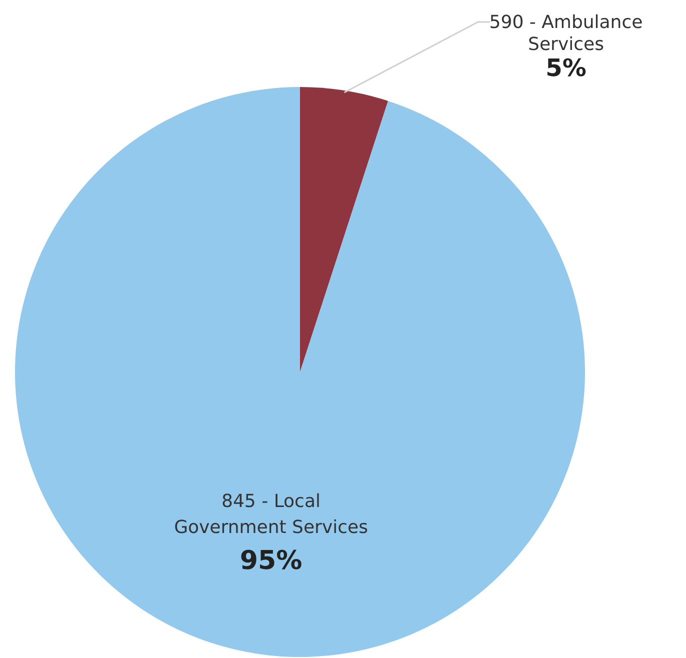 This screenshot has width=686, height=658. Describe the element at coordinates (271, 561) in the screenshot. I see `data-label: 95%` at that location.